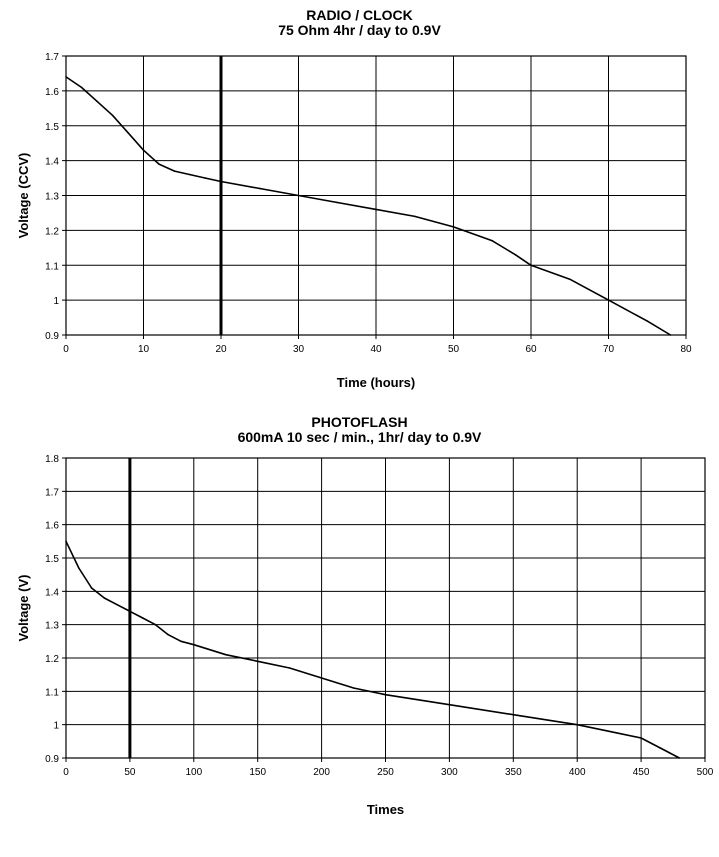  I want to click on y-tick-label: 1.8, so click(52, 459).